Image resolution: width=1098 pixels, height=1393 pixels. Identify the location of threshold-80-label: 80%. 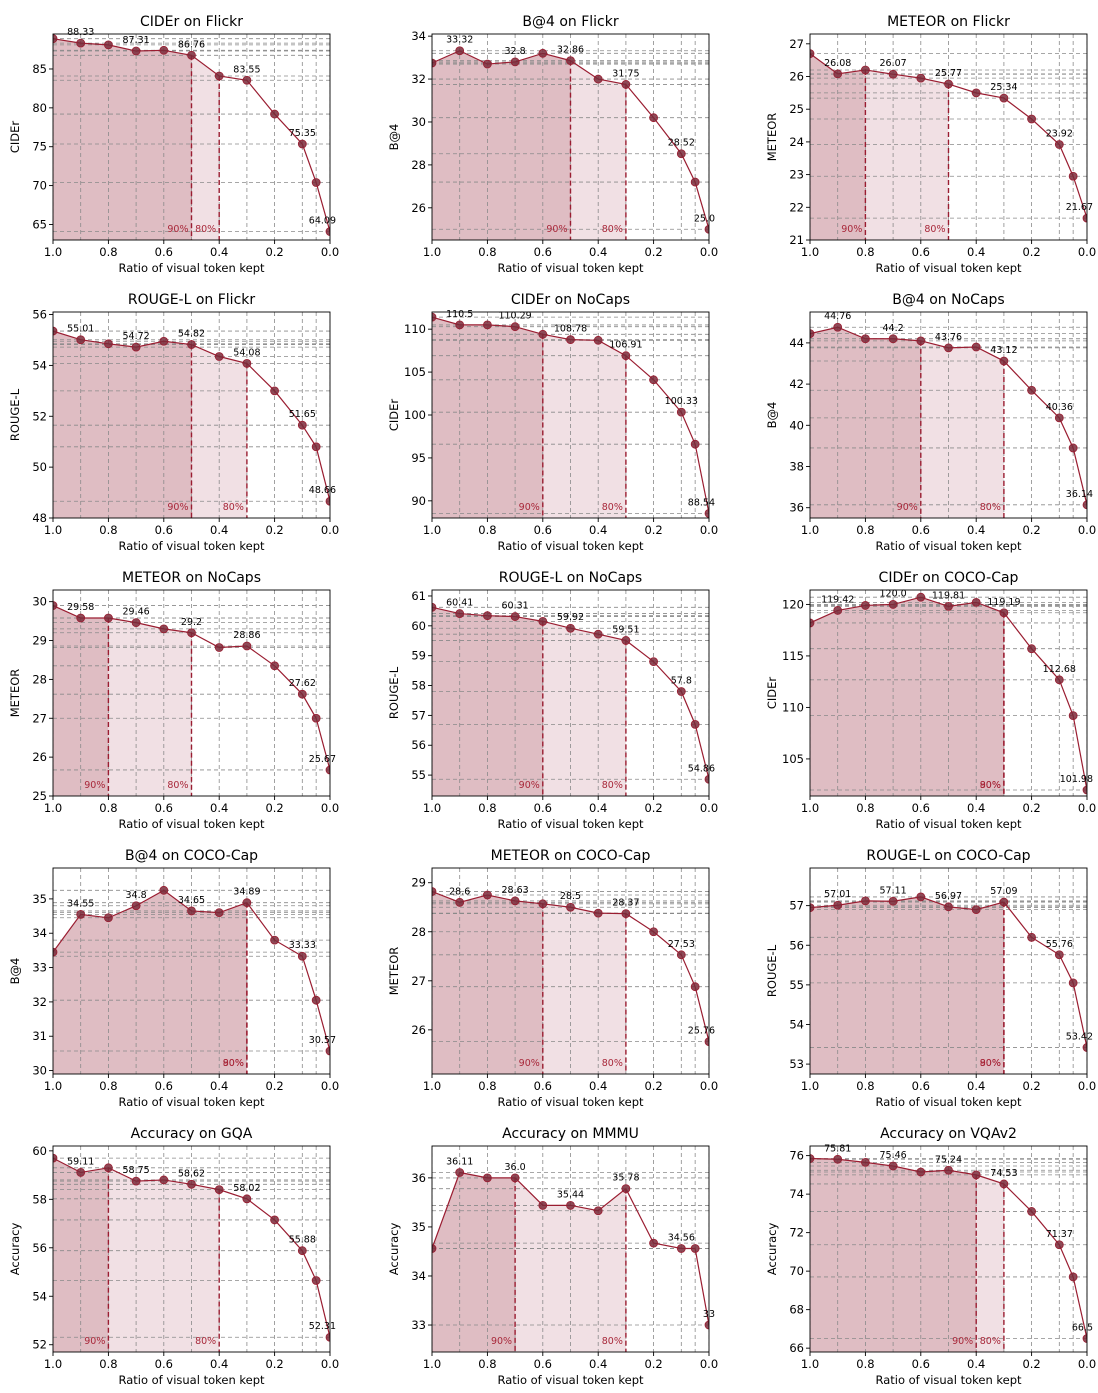
(205, 1341).